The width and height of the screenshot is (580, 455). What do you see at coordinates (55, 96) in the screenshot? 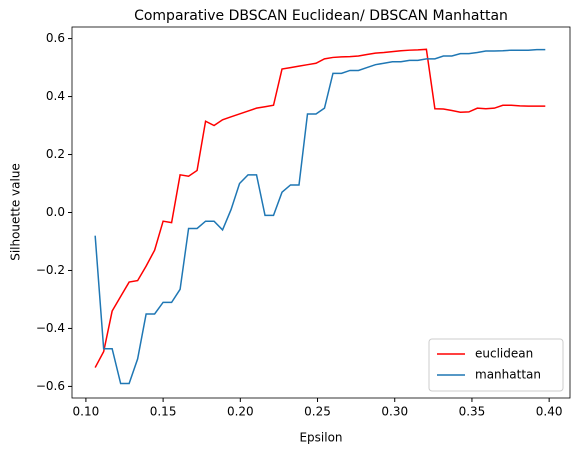
I see `y-tick-label: 0.4` at bounding box center [55, 96].